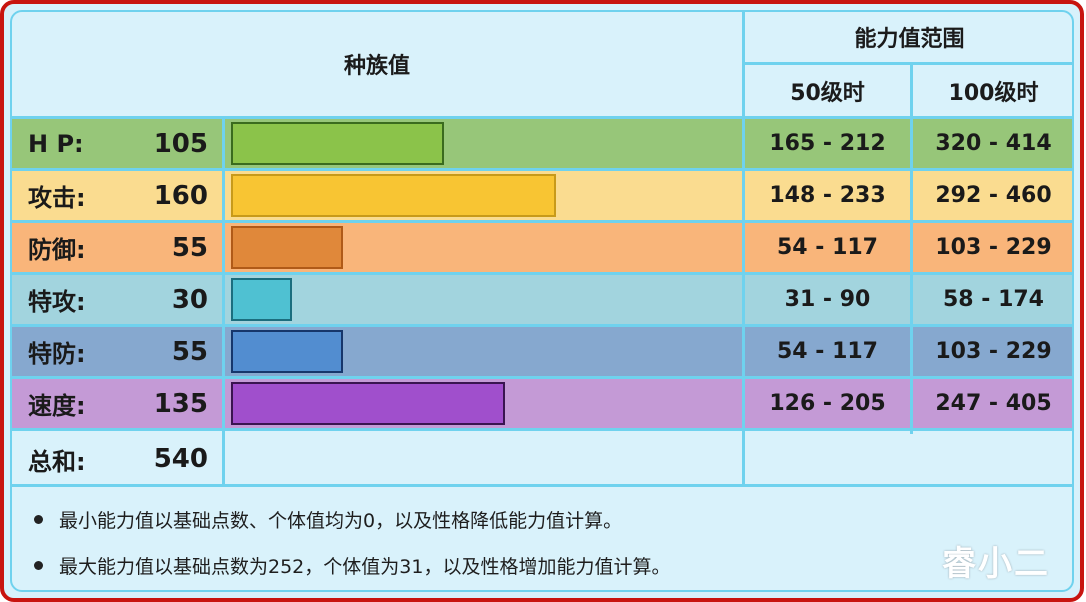 The width and height of the screenshot is (1086, 602). I want to click on range-lv50: 148 - 233, so click(827, 195).